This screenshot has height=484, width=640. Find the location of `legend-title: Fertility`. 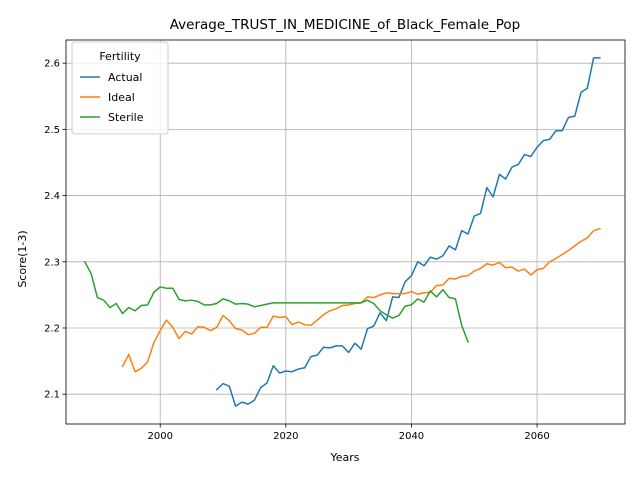

legend-title: Fertility is located at coordinates (120, 56).